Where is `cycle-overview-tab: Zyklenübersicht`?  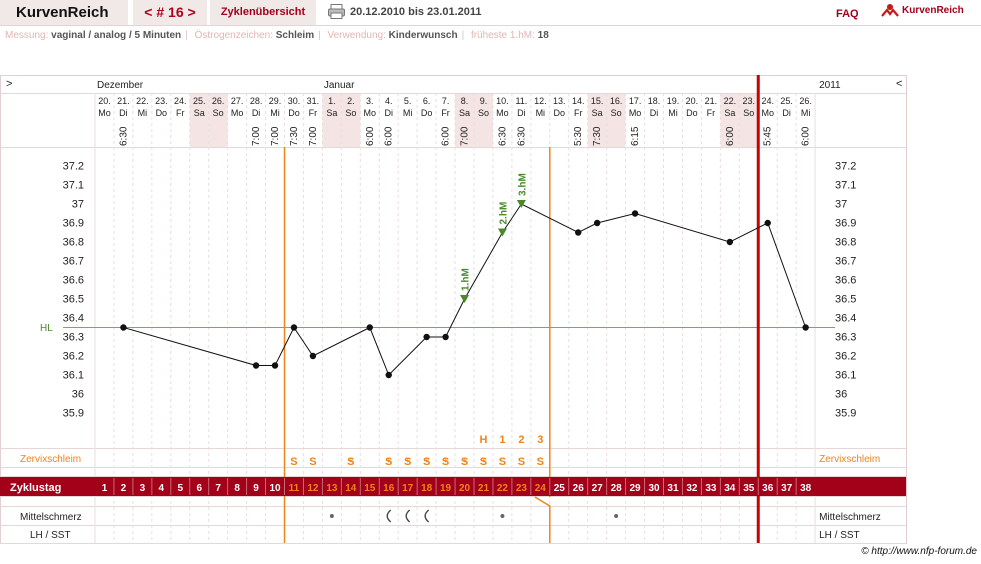
cycle-overview-tab: Zyklenübersicht is located at coordinates (263, 12).